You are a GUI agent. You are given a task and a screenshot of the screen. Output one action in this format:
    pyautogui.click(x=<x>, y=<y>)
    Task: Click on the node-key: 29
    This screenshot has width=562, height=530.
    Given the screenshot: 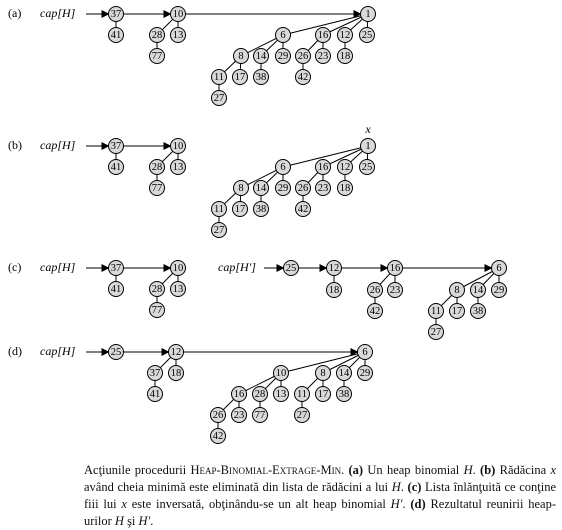 What is the action you would take?
    pyautogui.click(x=365, y=373)
    